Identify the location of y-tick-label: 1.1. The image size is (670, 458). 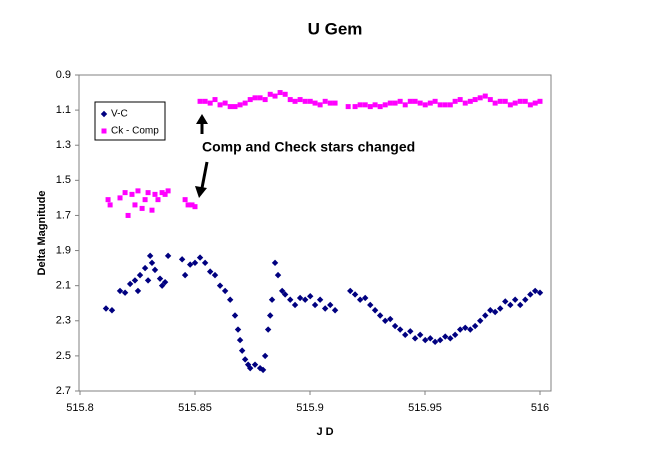
(63, 110).